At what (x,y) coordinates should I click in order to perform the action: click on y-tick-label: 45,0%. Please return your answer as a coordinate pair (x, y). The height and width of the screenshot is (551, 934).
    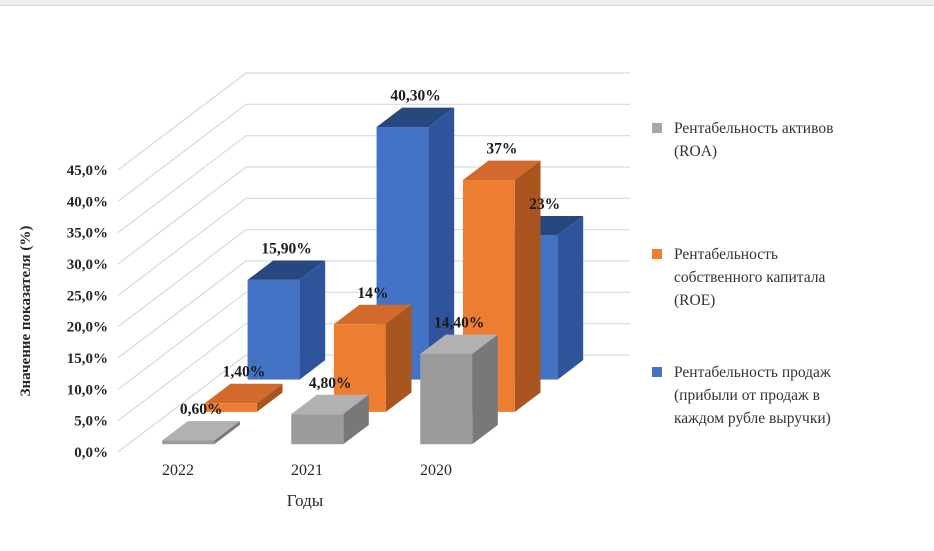
    Looking at the image, I should click on (87, 171).